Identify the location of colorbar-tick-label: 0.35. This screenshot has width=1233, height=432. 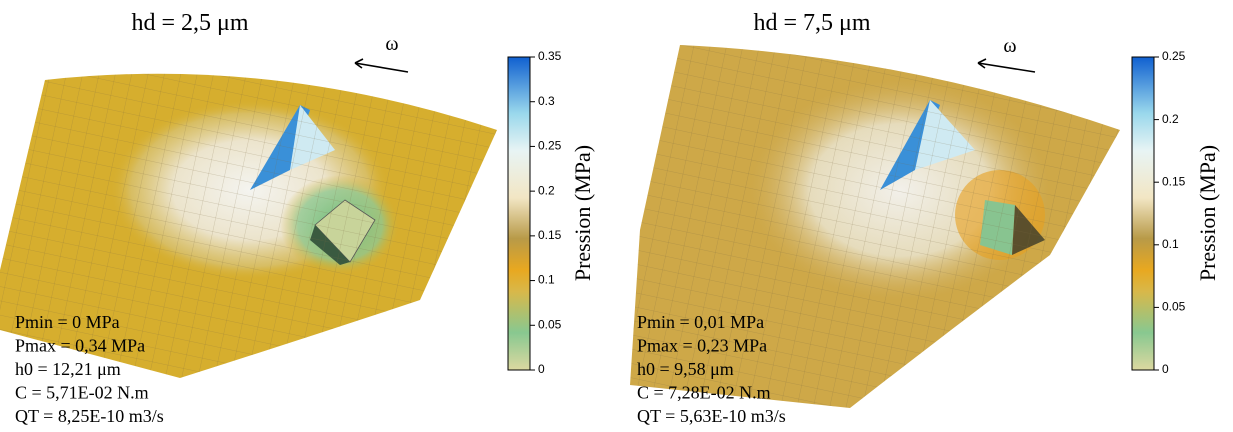
(550, 56).